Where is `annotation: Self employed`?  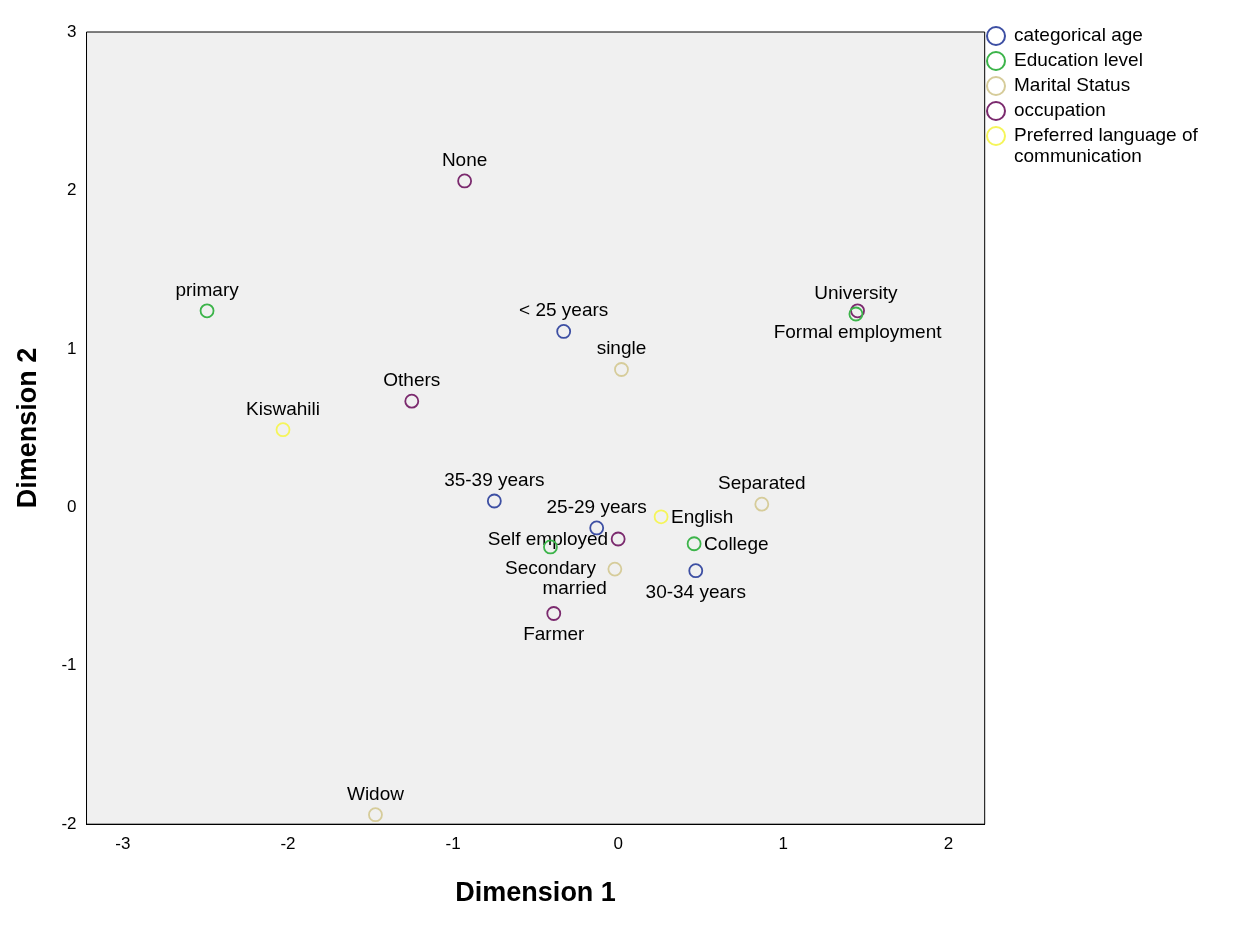
annotation: Self employed is located at coordinates (548, 539).